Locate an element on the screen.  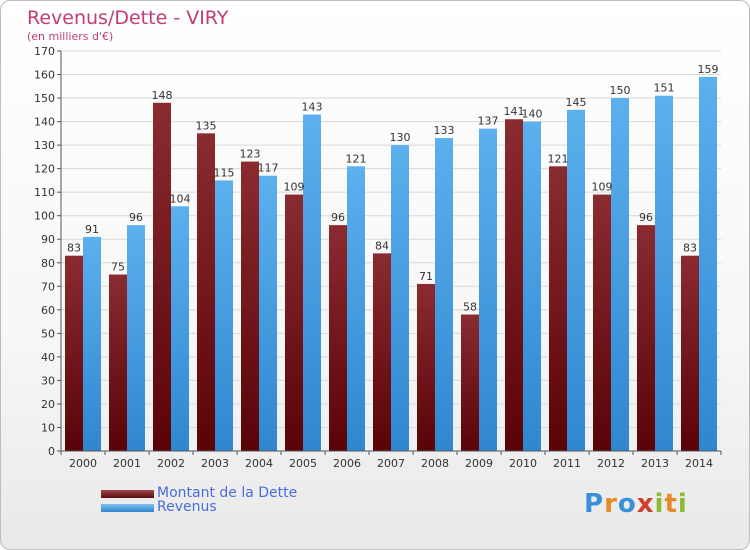
data-label-revenus: 137 is located at coordinates (488, 121).